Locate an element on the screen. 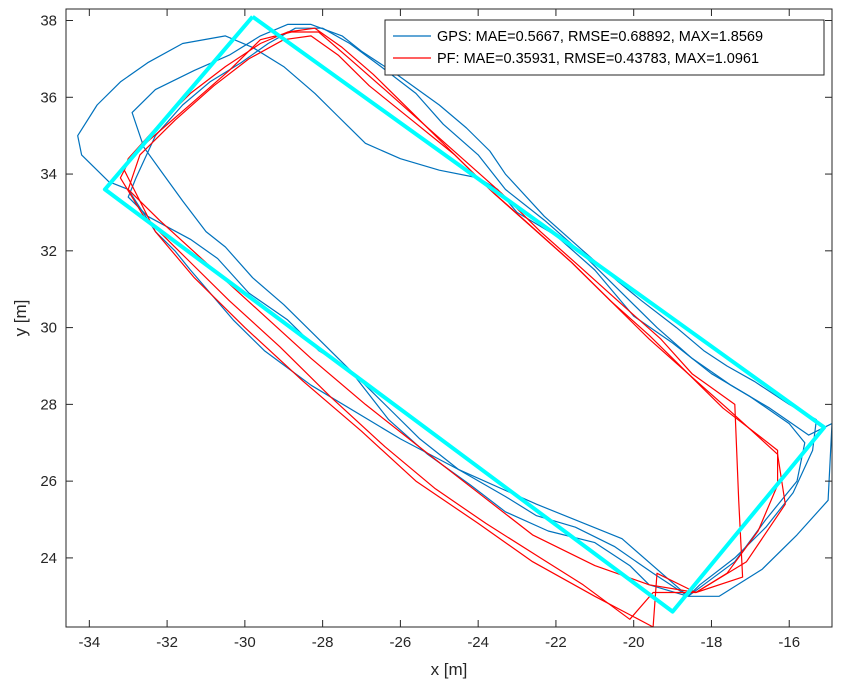 The width and height of the screenshot is (841, 688). x-tick-label: -30 is located at coordinates (245, 642).